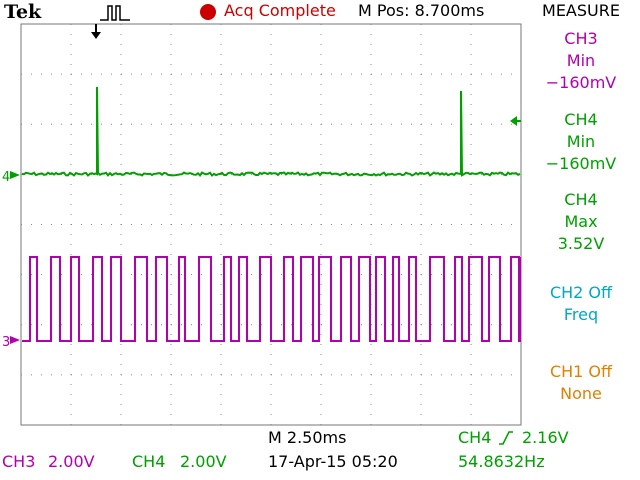 The image size is (640, 480). Describe the element at coordinates (545, 437) in the screenshot. I see `trigger-level: 2.16V` at that location.